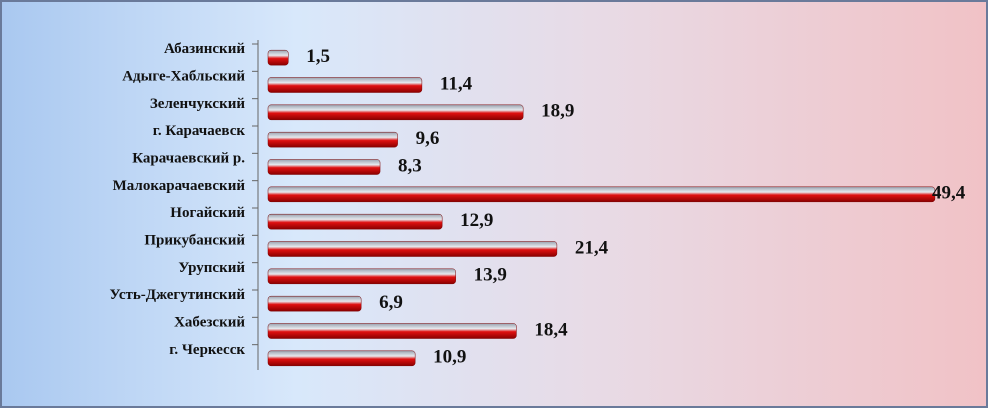  Describe the element at coordinates (177, 295) in the screenshot. I see `category-label: Усть-Джегутинский` at that location.